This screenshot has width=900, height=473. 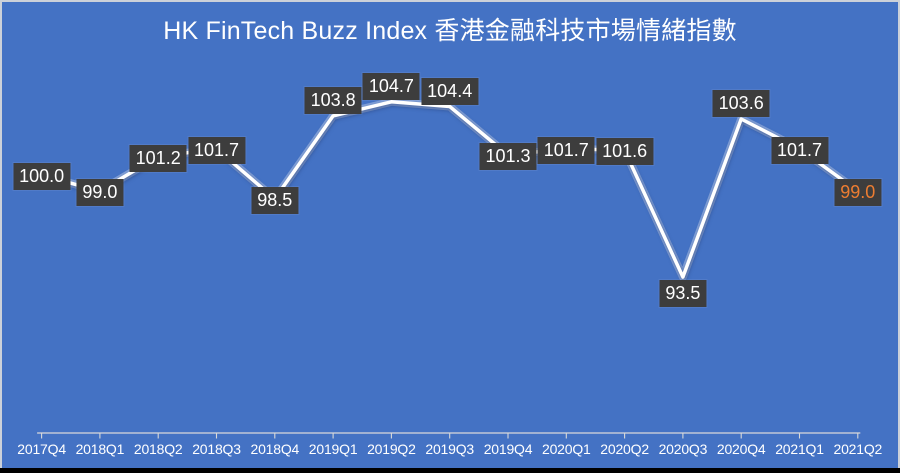 What do you see at coordinates (566, 449) in the screenshot?
I see `x-axis-label-2020Q1: 2020Q1` at bounding box center [566, 449].